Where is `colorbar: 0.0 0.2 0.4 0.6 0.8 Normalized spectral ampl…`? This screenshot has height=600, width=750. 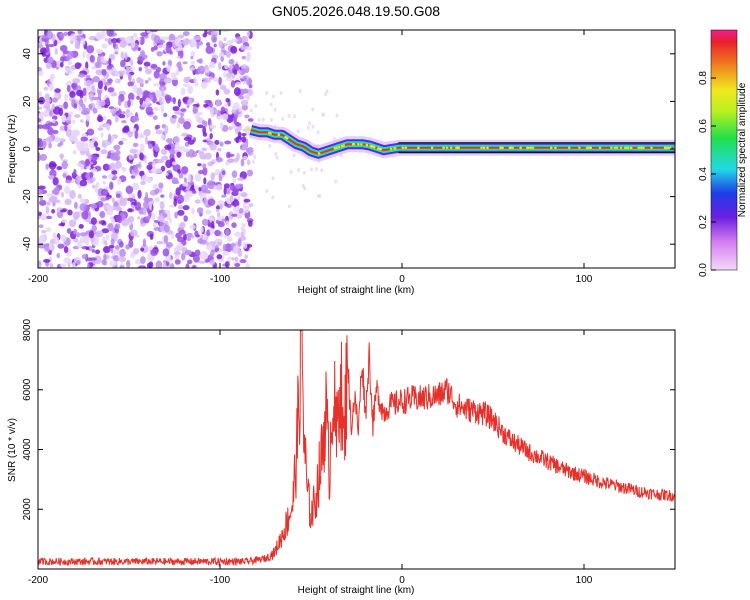
colorbar: 0.0 0.2 0.4 0.6 0.8 Normalized spectral ampl… is located at coordinates (723, 153).